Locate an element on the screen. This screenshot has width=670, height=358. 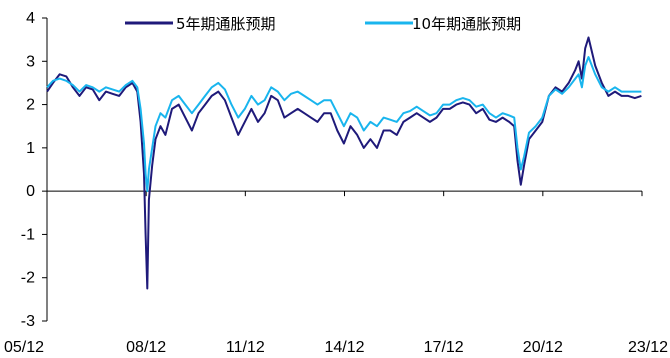
y-axis: -3 -2 -1 0 1 2 3 4 is located at coordinates (34, 170).